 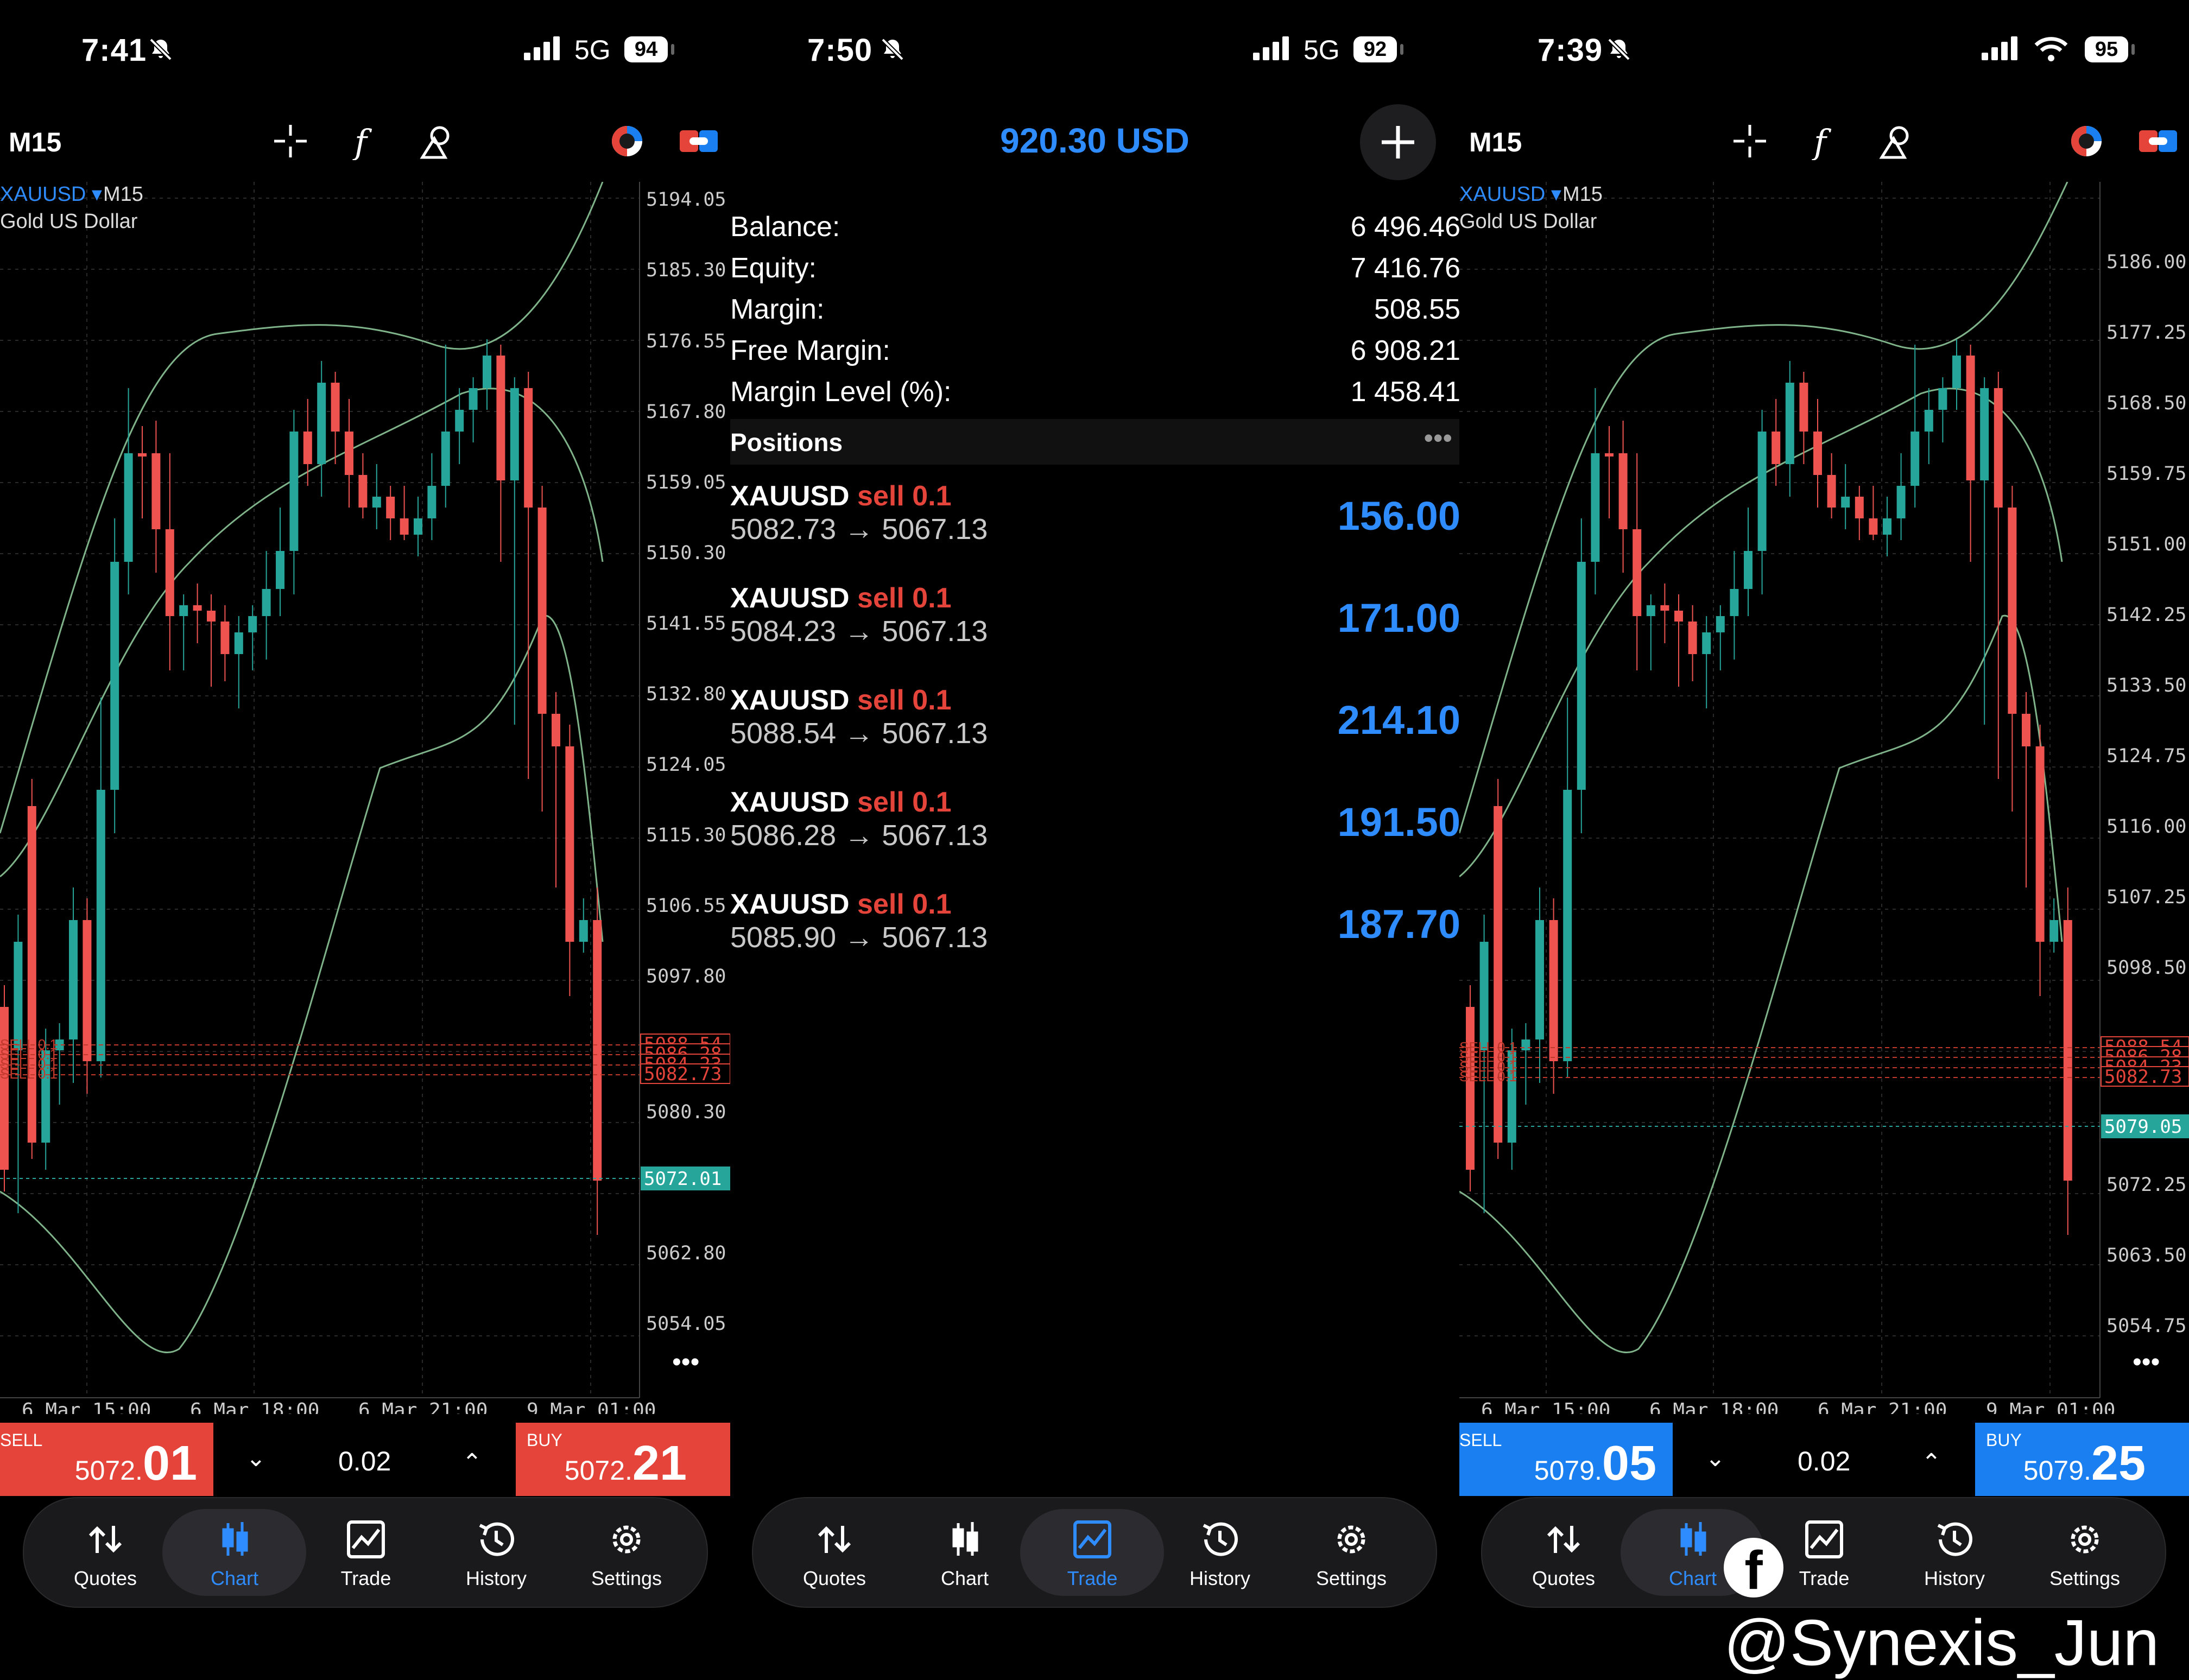 What do you see at coordinates (686, 270) in the screenshot?
I see `price-axis-label: 5185.30` at bounding box center [686, 270].